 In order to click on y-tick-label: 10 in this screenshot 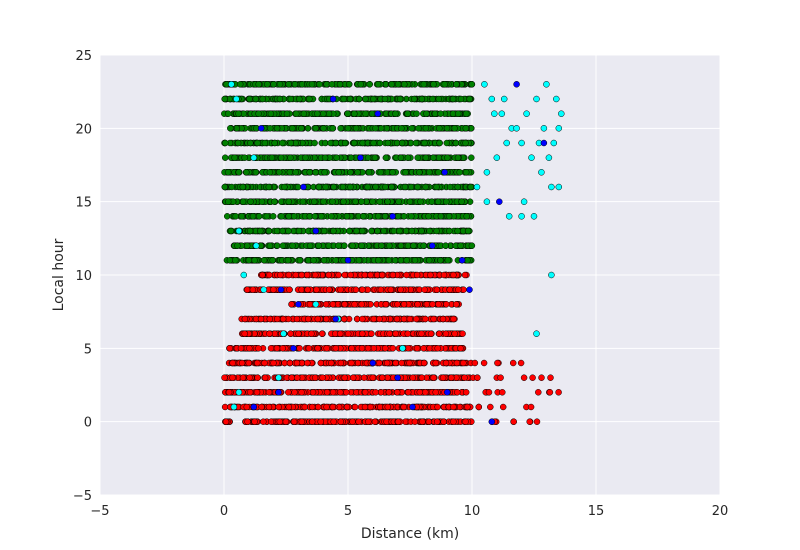, I will do `click(83, 276)`.